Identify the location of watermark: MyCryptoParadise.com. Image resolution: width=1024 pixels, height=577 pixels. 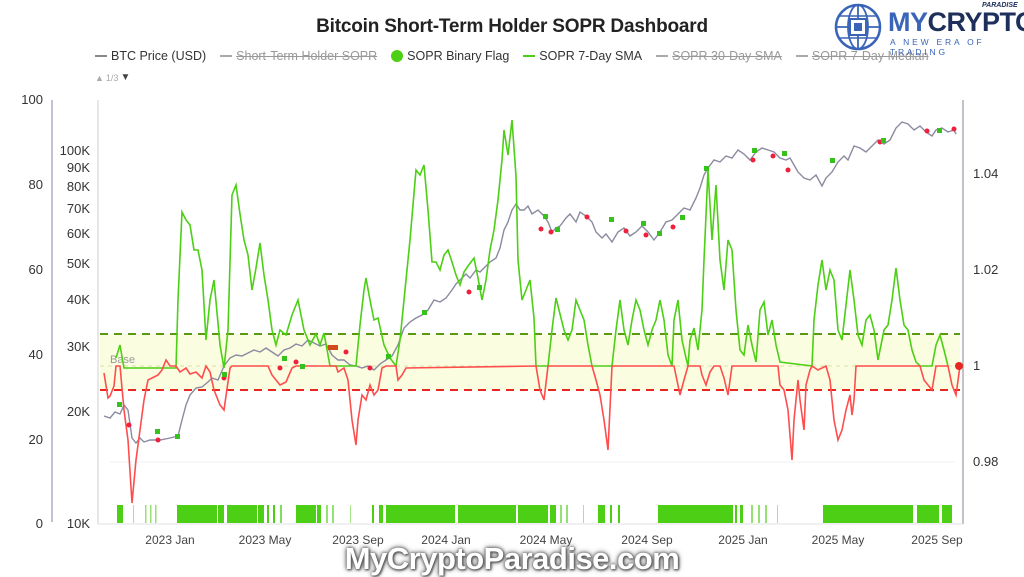
(512, 559).